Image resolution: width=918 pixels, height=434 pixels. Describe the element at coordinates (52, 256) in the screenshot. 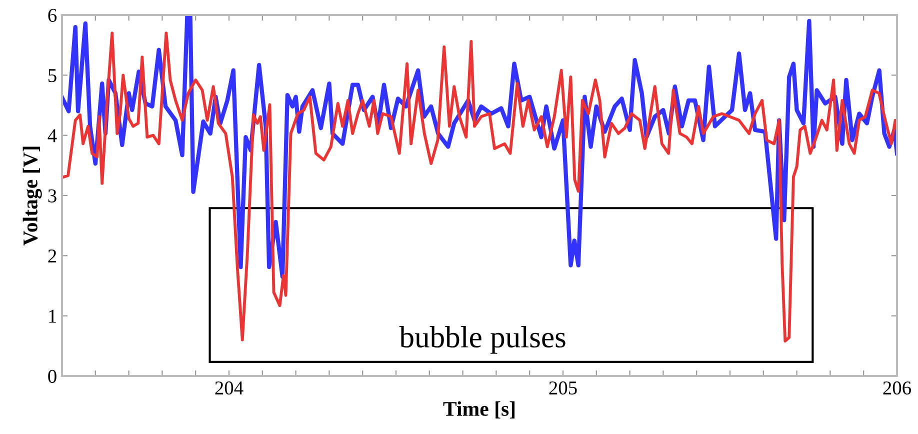

I see `y-tick-label: 2` at that location.